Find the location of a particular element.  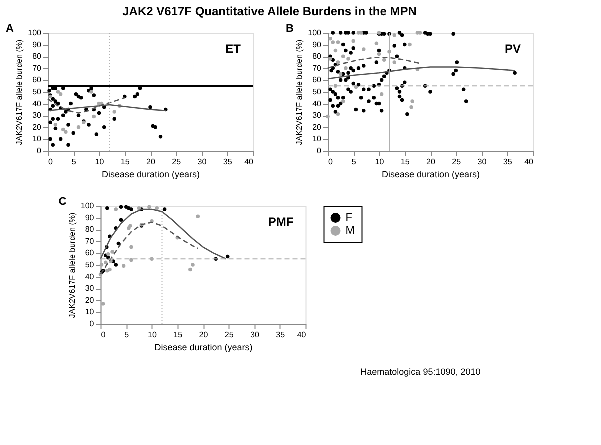

text: C is located at coordinates (62, 202).